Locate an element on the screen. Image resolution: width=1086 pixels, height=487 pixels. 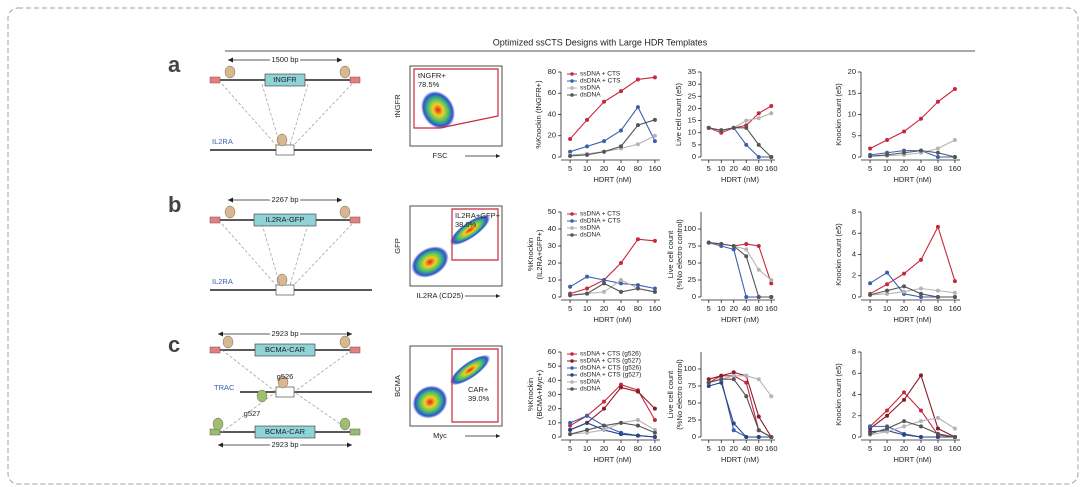
y-tick-label: 0 is located at coordinates (694, 296).